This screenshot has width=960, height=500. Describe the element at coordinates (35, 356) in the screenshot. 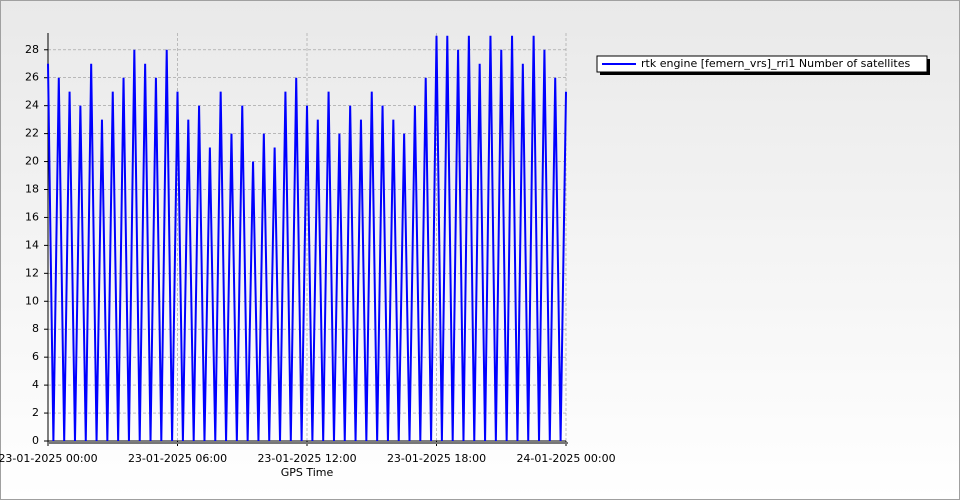

I see `y-tick-label: 6` at that location.